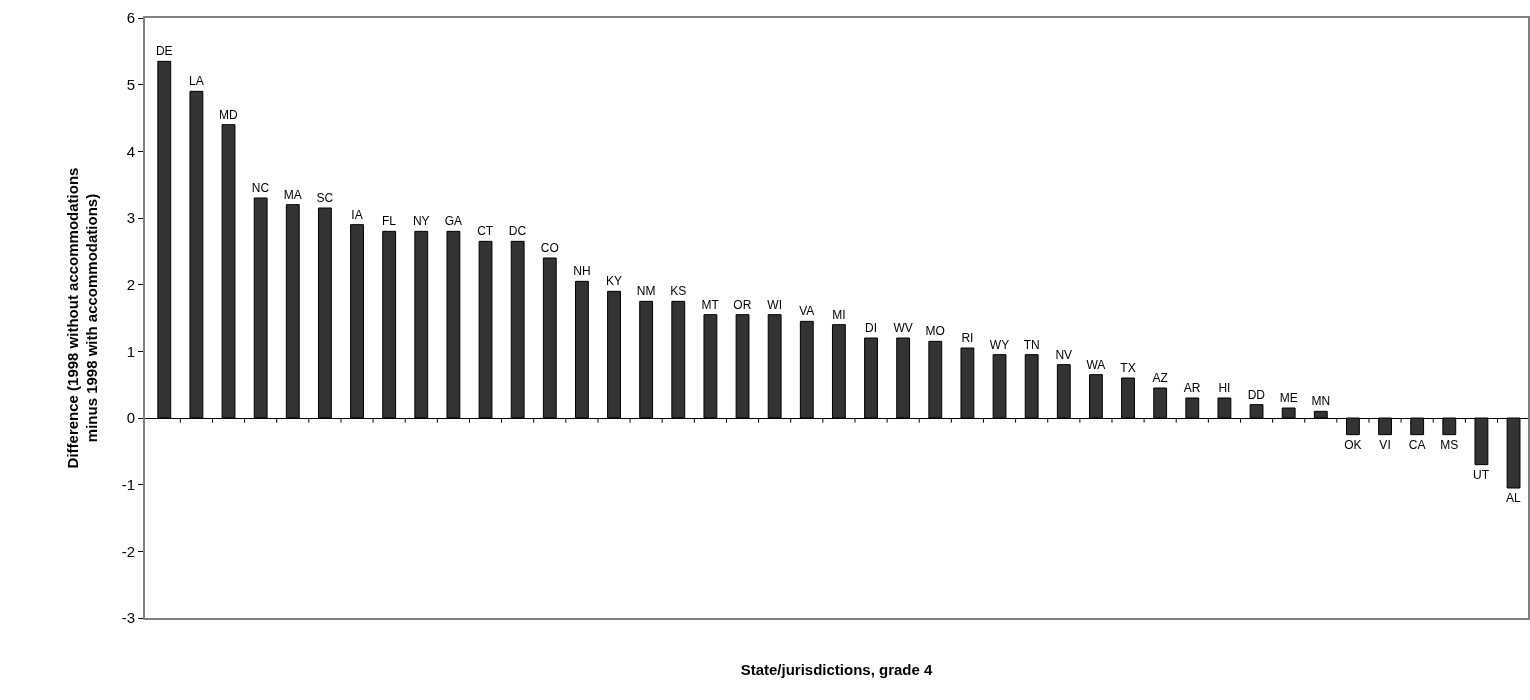 This screenshot has width=1530, height=700. What do you see at coordinates (1031, 344) in the screenshot?
I see `x-tick-label: TN` at bounding box center [1031, 344].